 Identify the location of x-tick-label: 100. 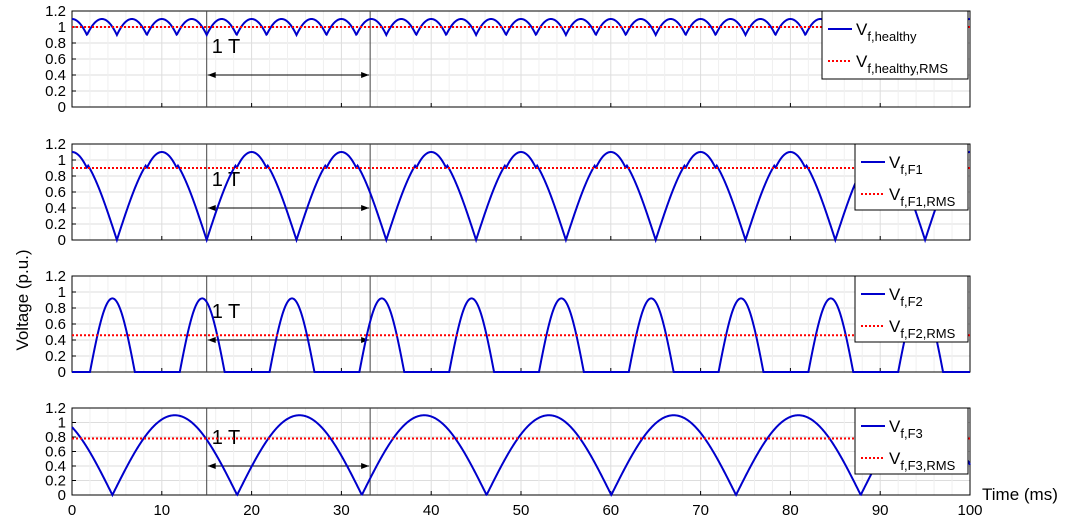
(969, 510).